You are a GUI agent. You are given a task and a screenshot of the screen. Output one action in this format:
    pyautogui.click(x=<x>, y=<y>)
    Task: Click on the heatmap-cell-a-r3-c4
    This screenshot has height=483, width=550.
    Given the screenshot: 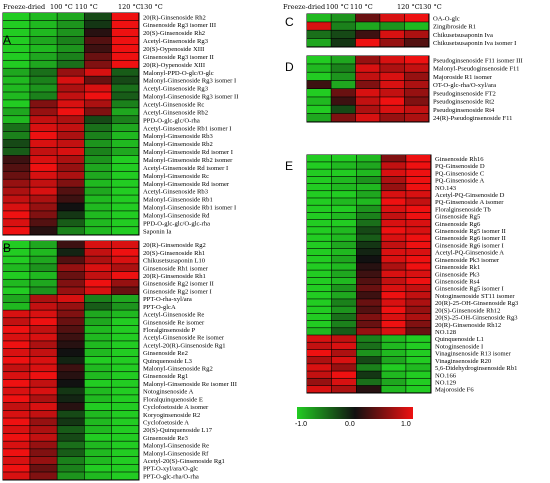 What is the action you would take?
    pyautogui.click(x=125, y=40)
    